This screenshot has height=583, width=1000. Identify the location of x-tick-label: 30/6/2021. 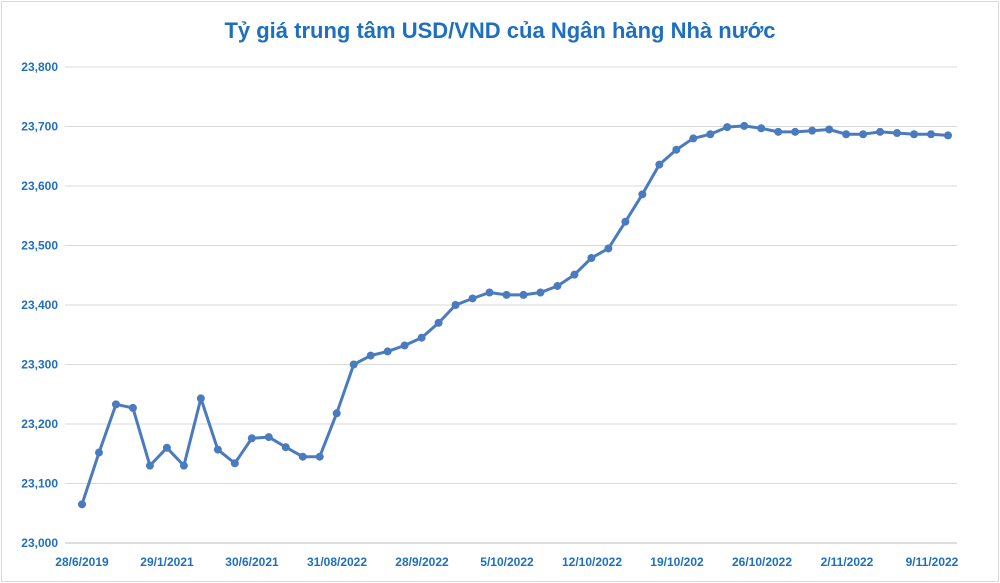
(252, 562).